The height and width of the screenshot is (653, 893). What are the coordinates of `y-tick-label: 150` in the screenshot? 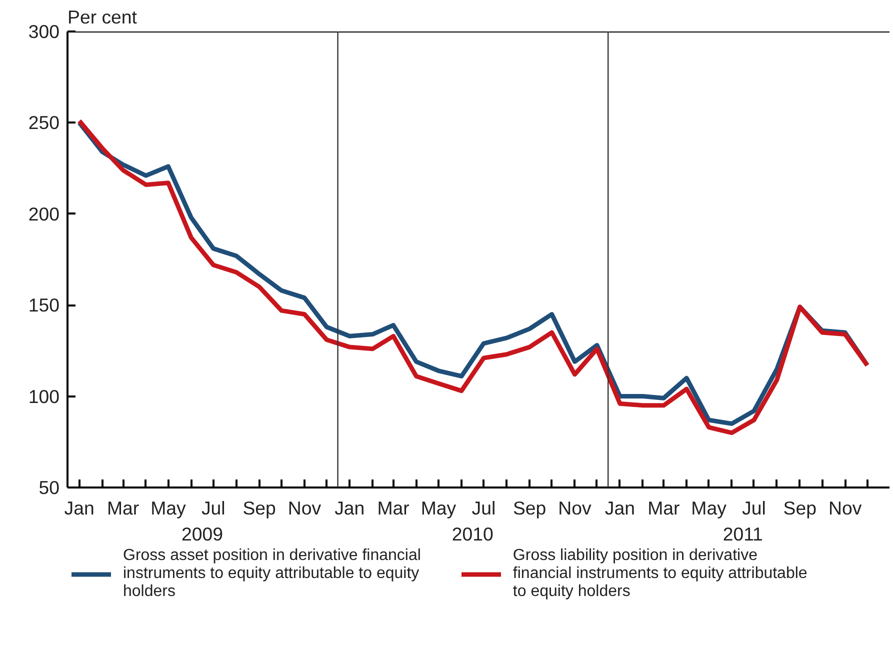 It's located at (44, 305).